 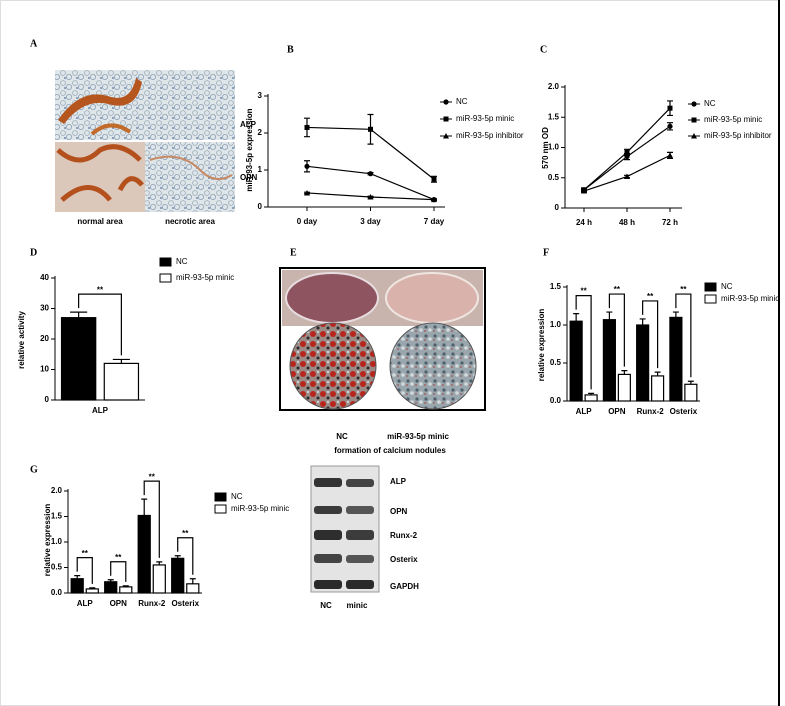 What do you see at coordinates (543, 49) in the screenshot?
I see `panel-label: C` at bounding box center [543, 49].